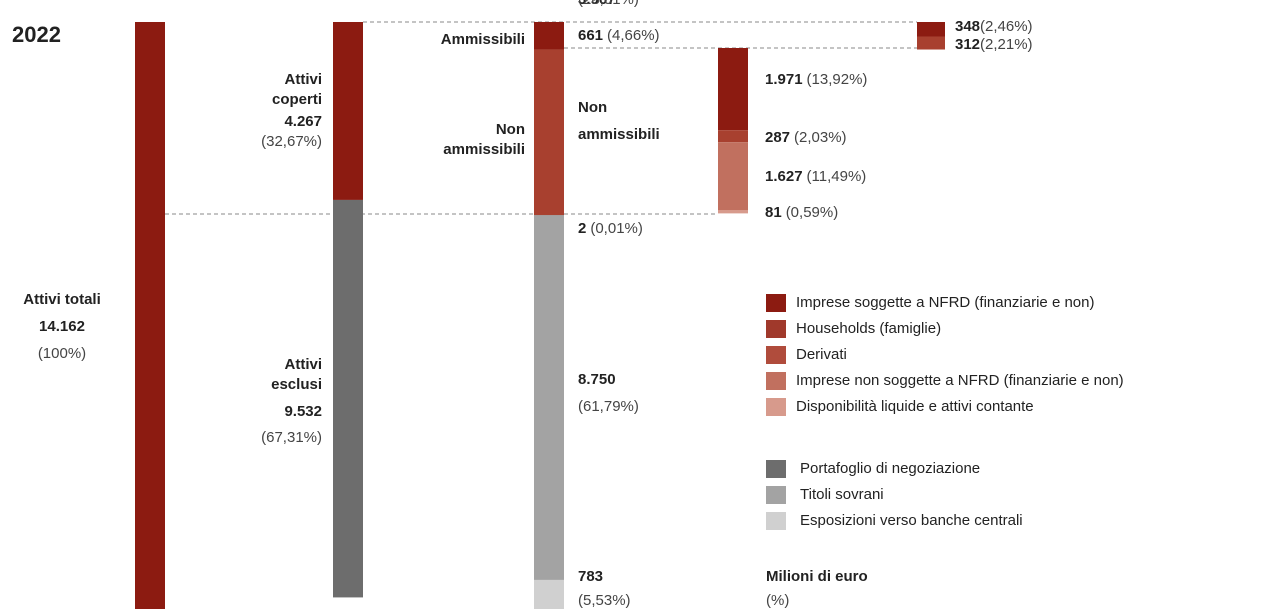  Describe the element at coordinates (915, 406) in the screenshot. I see `legend-label: Disponibilità liquide e attivi contante` at that location.